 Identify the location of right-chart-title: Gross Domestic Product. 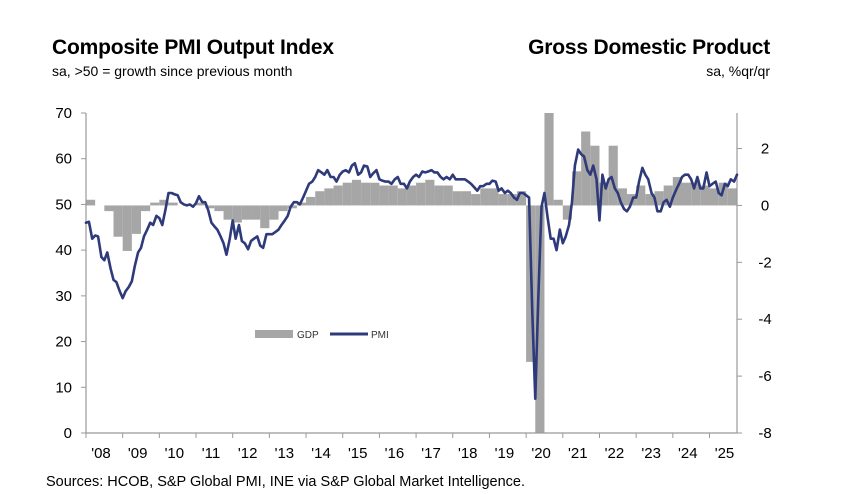
(649, 47).